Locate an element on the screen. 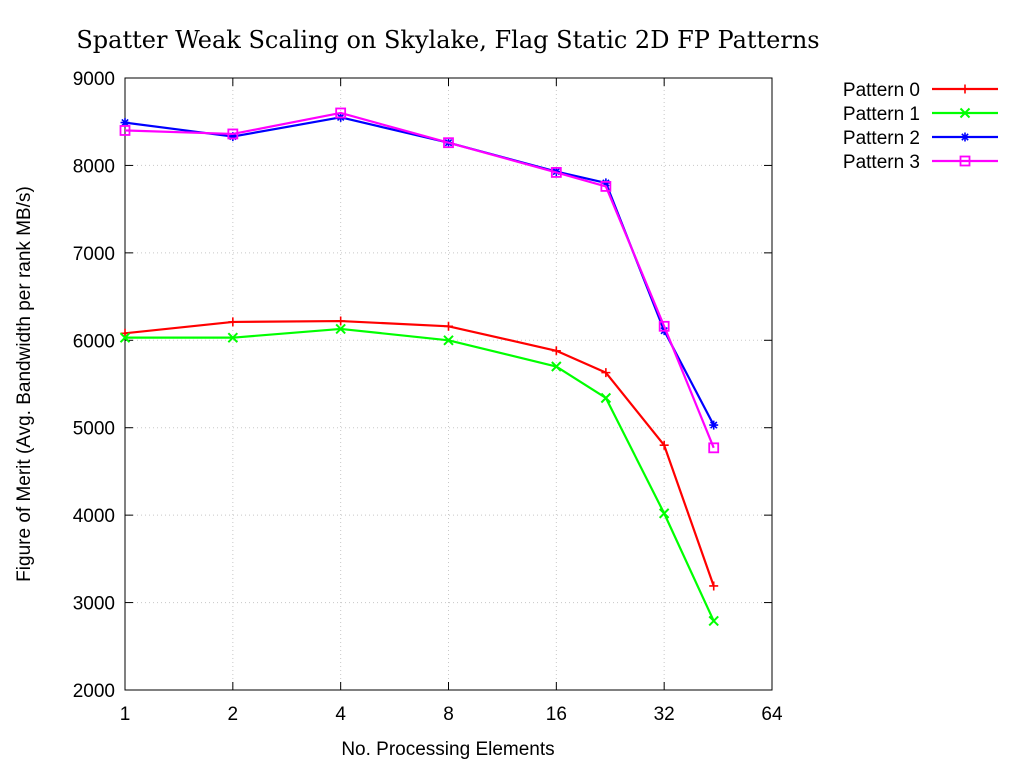  y-tick-label: 2000 is located at coordinates (94, 691).